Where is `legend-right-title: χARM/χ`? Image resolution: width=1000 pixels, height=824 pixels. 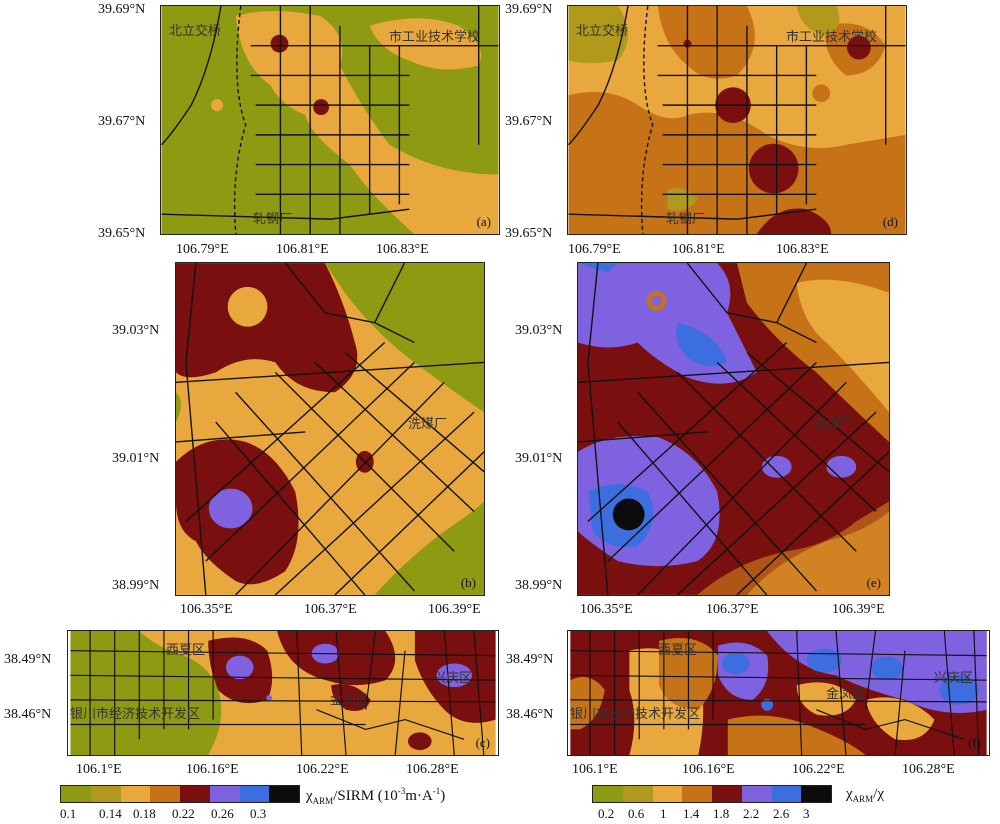
legend-right-title: χARM/χ is located at coordinates (865, 795).